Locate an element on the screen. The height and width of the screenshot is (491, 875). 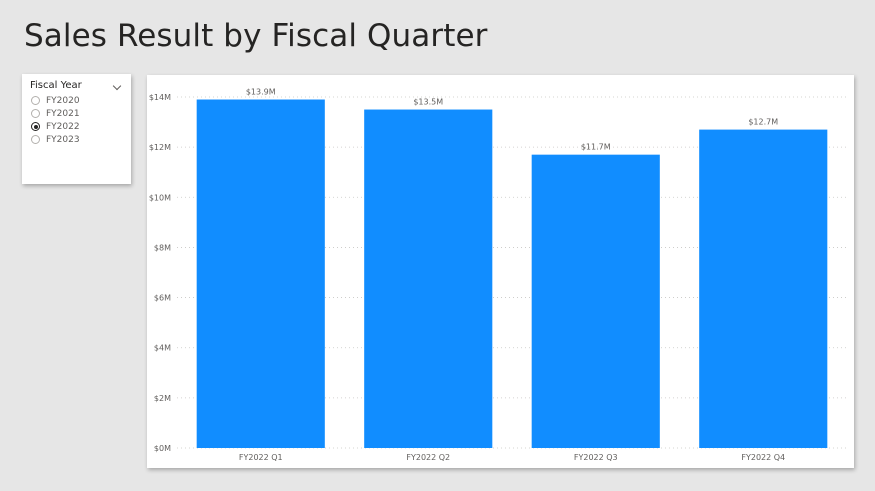
y-tick-label: $6M is located at coordinates (162, 298).